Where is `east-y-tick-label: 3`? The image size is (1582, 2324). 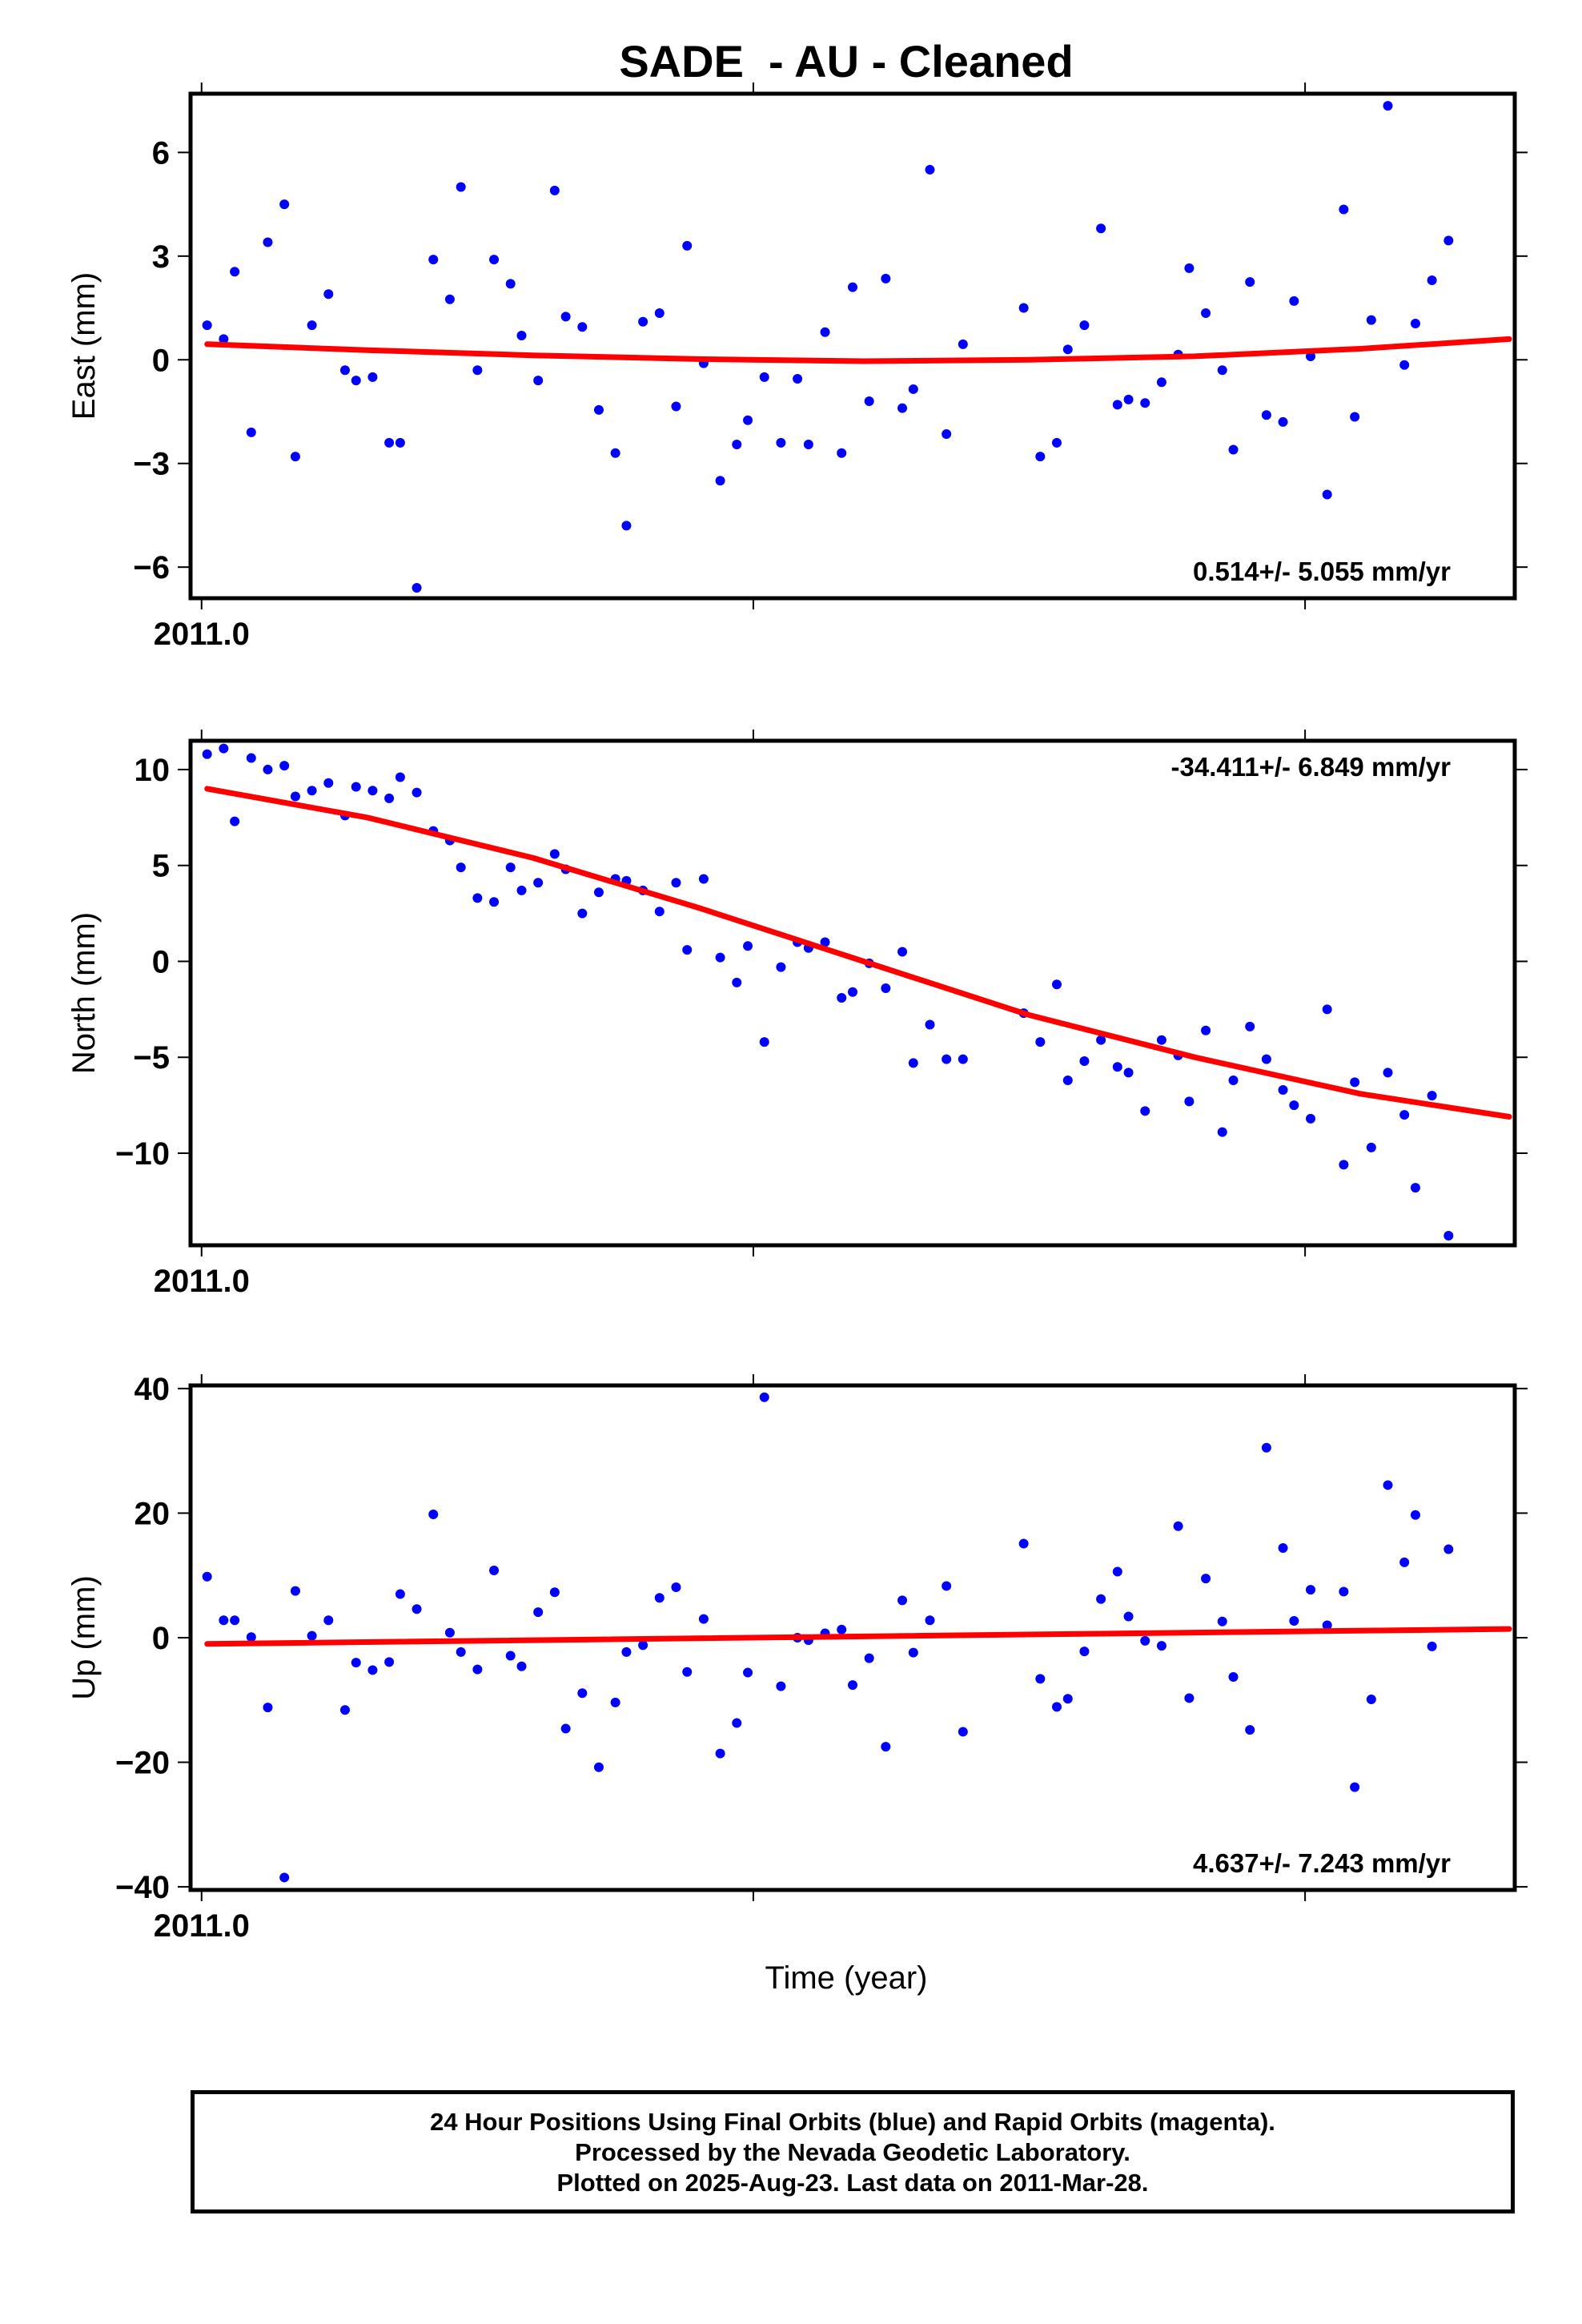 east-y-tick-label: 3 is located at coordinates (161, 257).